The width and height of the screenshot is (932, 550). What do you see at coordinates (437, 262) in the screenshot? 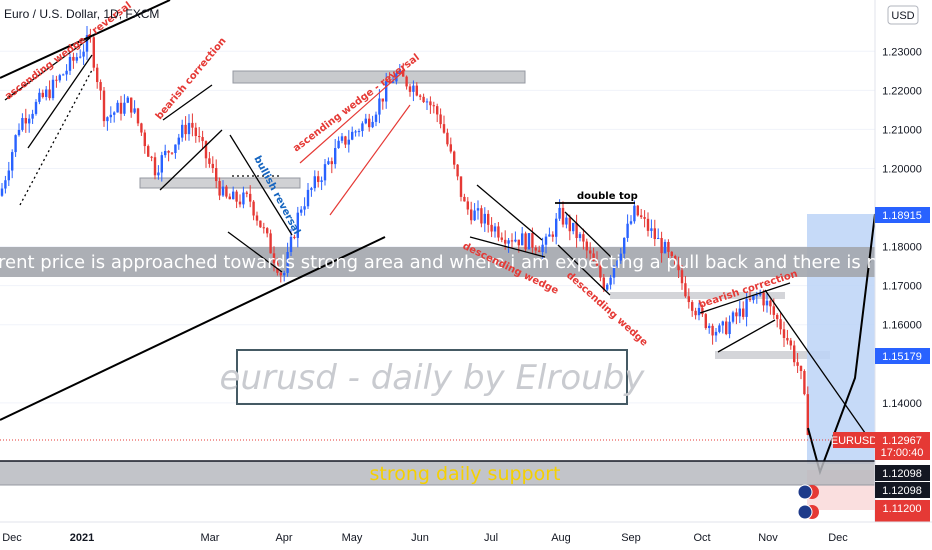
I see `comment-banner` at bounding box center [437, 262].